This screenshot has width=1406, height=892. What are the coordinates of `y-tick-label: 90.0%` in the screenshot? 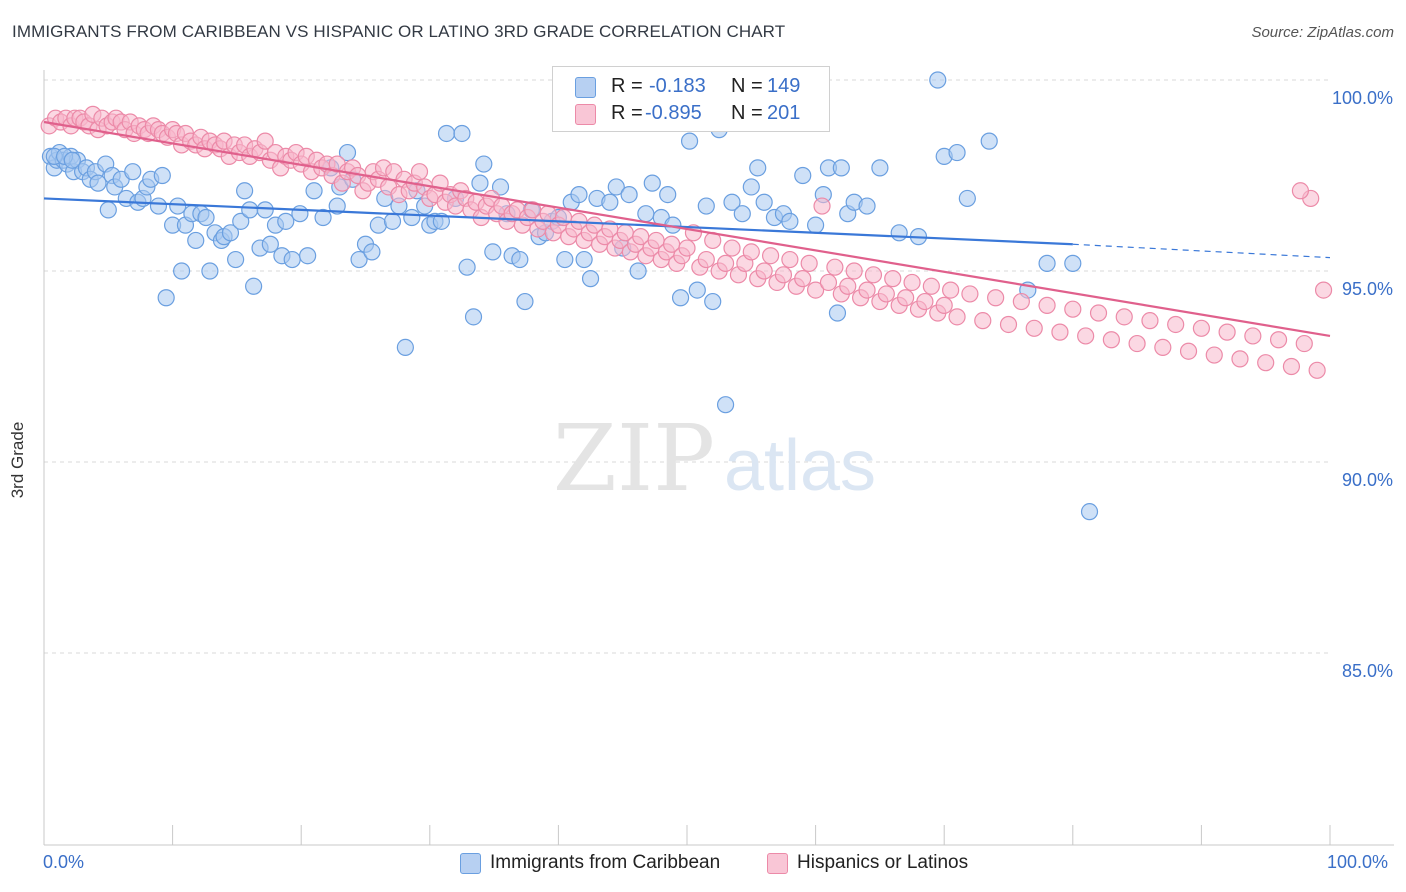 It's located at (1367, 480).